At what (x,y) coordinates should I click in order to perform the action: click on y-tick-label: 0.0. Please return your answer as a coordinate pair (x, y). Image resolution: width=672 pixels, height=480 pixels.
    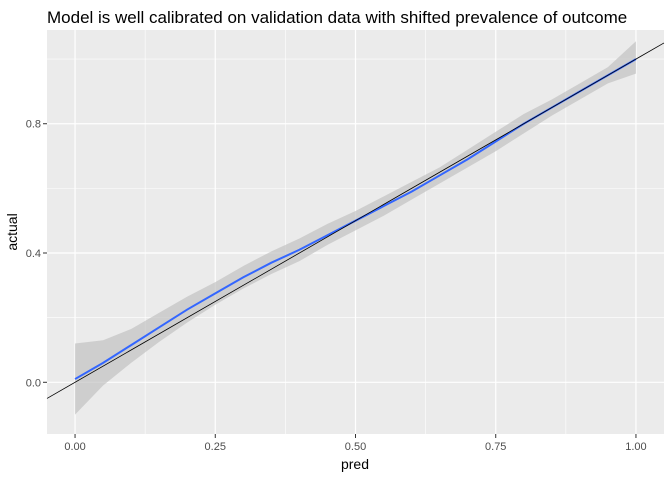
    Looking at the image, I should click on (33, 383).